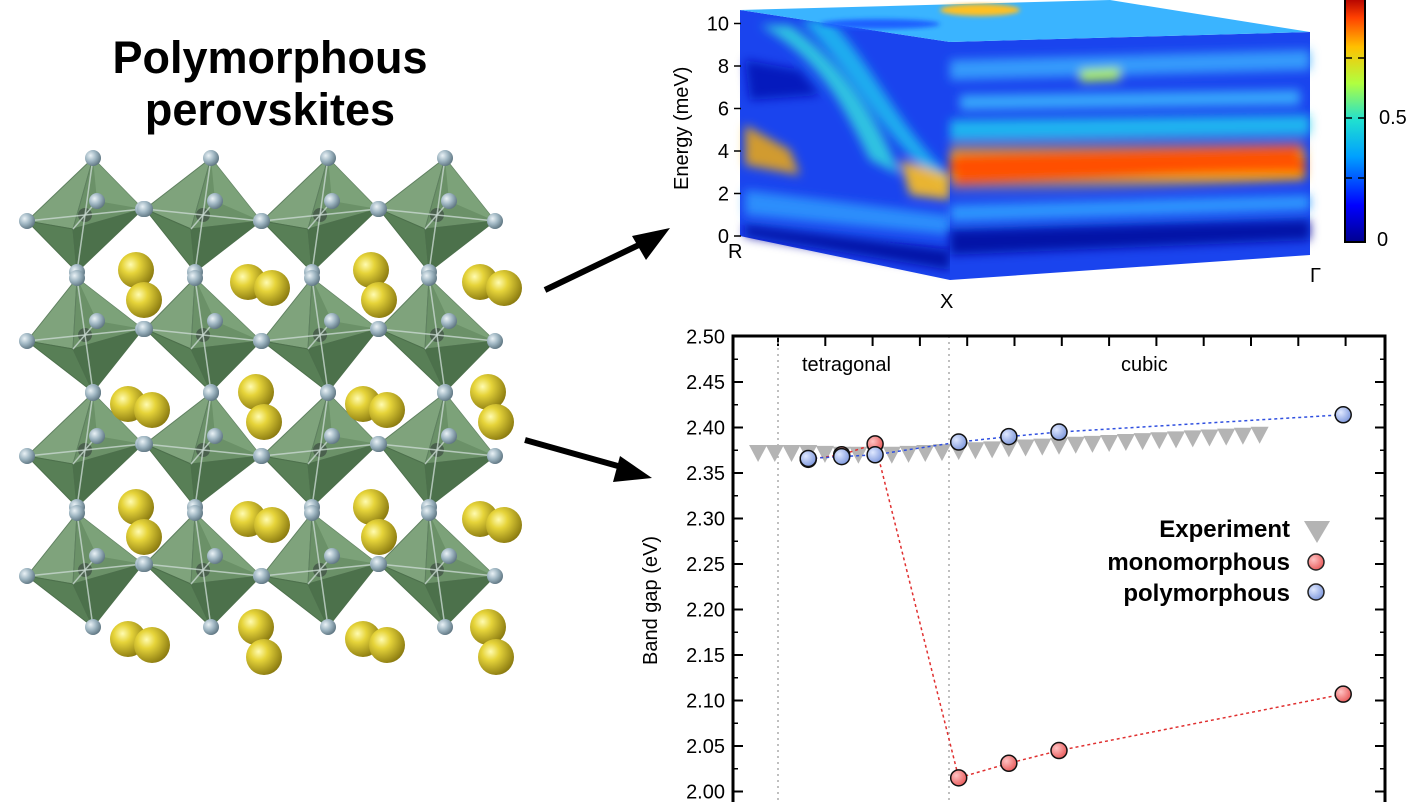 The width and height of the screenshot is (1426, 802). I want to click on phase-label-cubic: cubic, so click(1144, 365).